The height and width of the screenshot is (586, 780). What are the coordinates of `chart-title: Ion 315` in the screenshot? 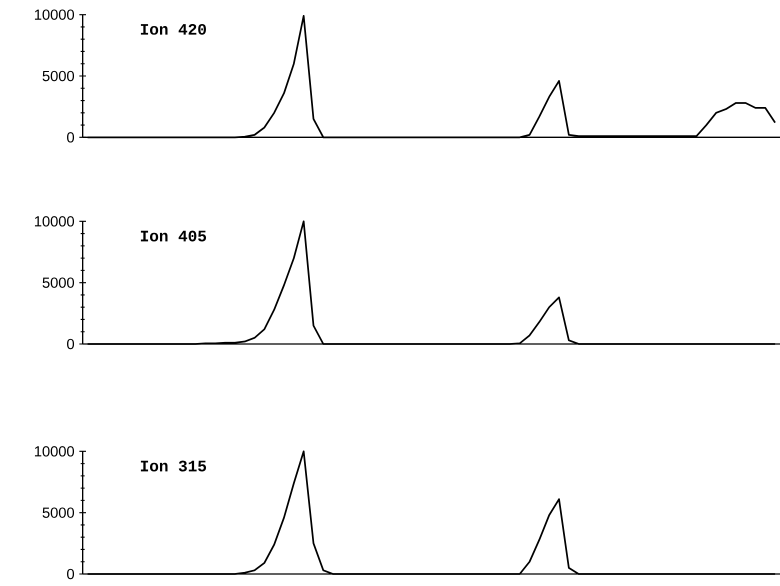 It's located at (173, 466).